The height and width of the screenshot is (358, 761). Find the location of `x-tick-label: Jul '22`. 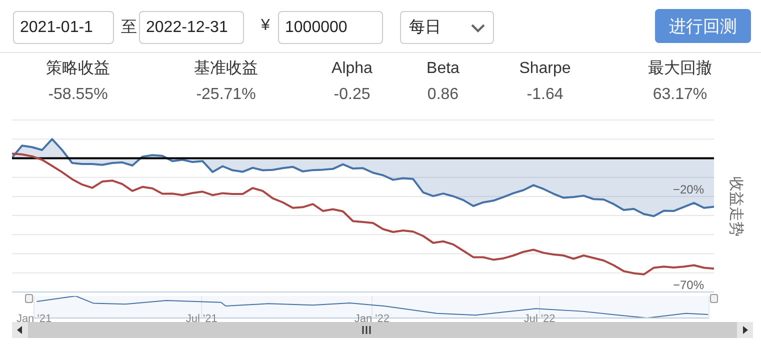

x-tick-label: Jul '22 is located at coordinates (540, 319).